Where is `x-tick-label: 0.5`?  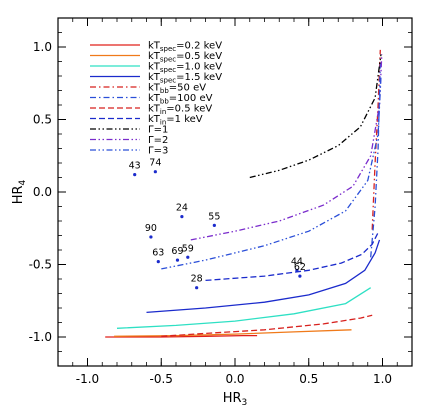
x-tick-label: 0.5 is located at coordinates (308, 379).